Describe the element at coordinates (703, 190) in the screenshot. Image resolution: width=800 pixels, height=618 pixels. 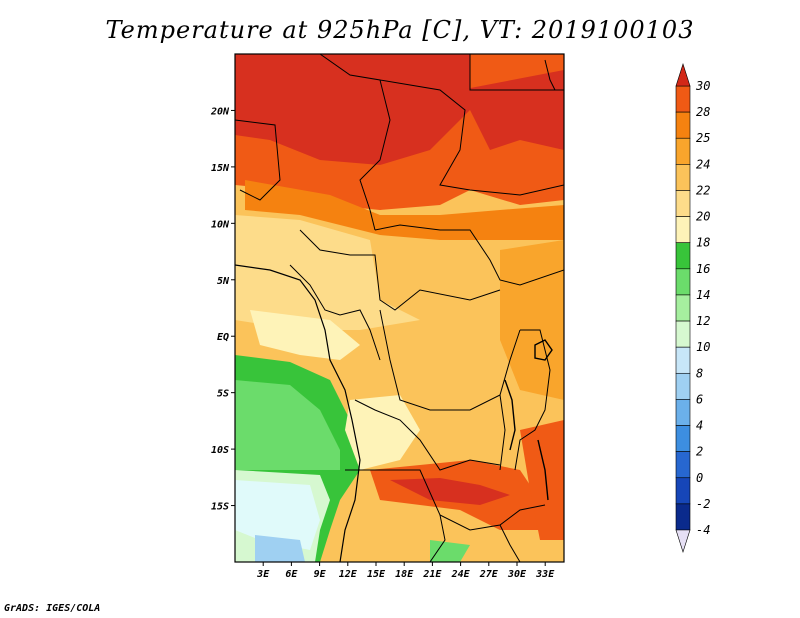
I see `colorbar-label: 22` at that location.